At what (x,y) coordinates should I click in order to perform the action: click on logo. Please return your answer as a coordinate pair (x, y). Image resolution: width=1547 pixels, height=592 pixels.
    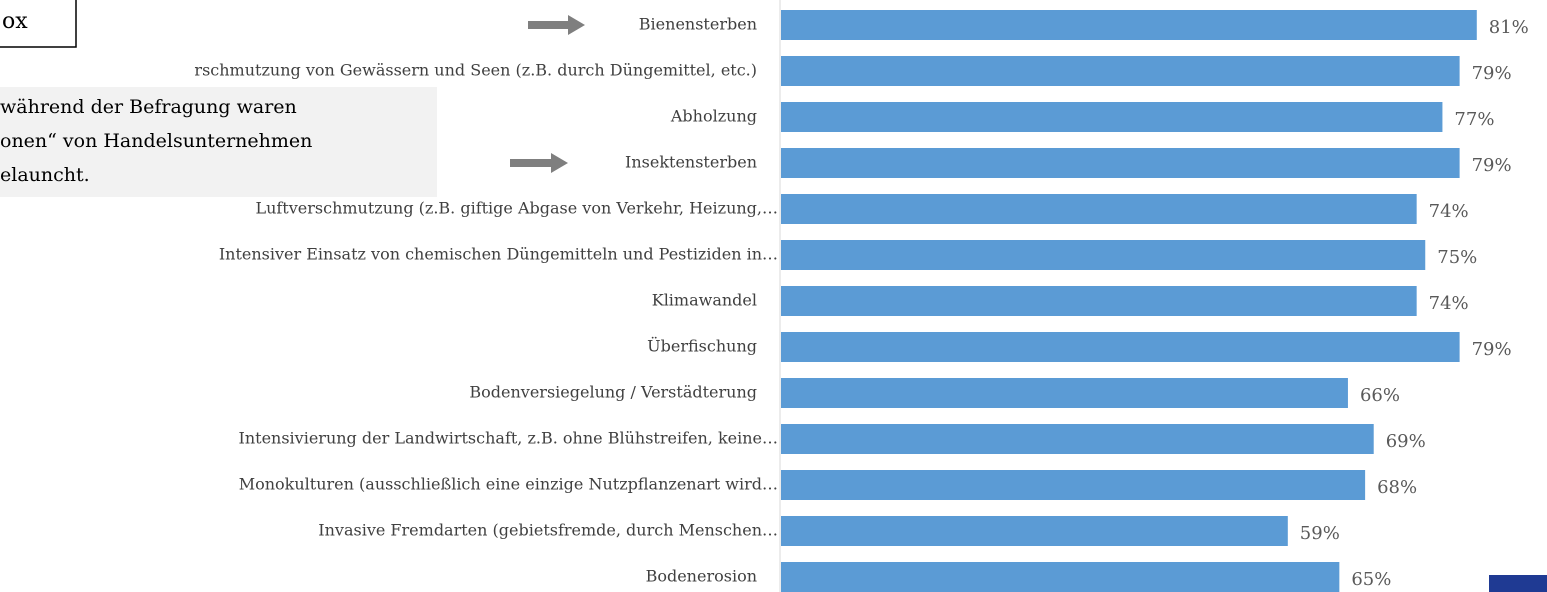
    Looking at the image, I should click on (1518, 583).